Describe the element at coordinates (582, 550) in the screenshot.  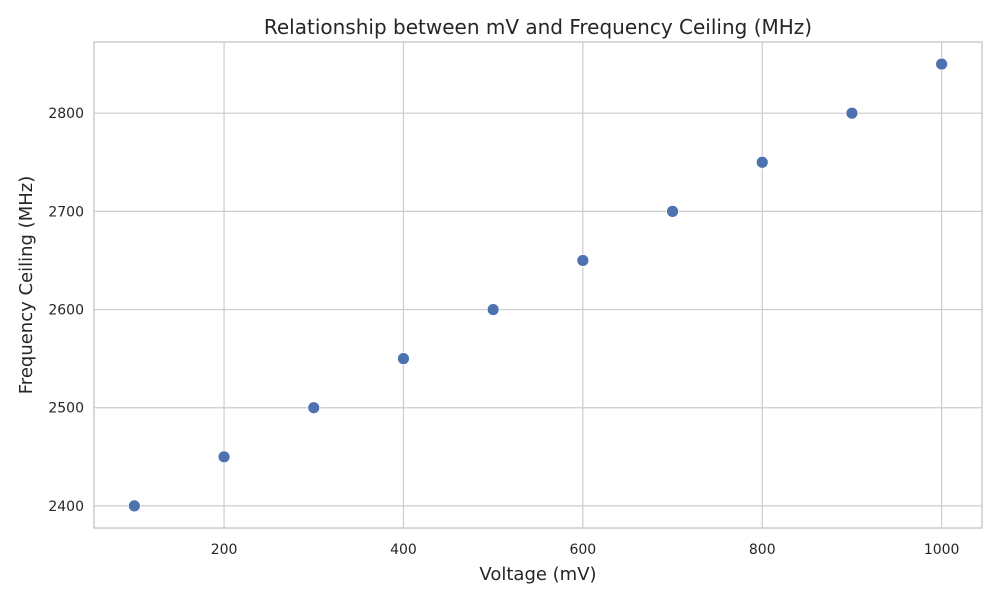
I see `x-tick-label: 600` at that location.